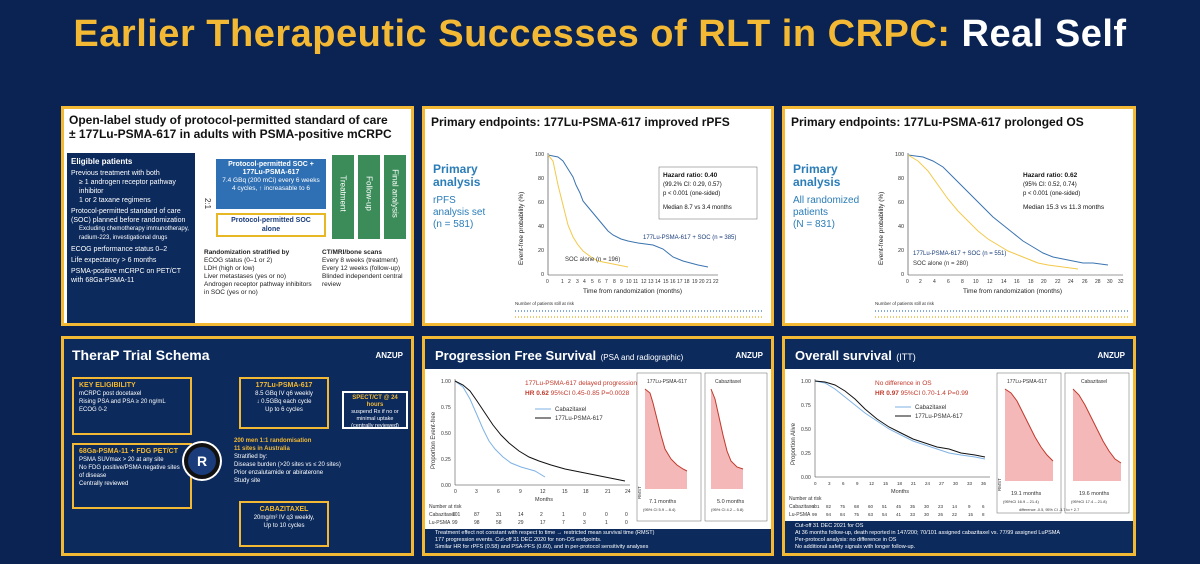  What do you see at coordinates (1026, 494) in the screenshot?
I see `ovs-inset1-value: 19.1 months` at bounding box center [1026, 494].